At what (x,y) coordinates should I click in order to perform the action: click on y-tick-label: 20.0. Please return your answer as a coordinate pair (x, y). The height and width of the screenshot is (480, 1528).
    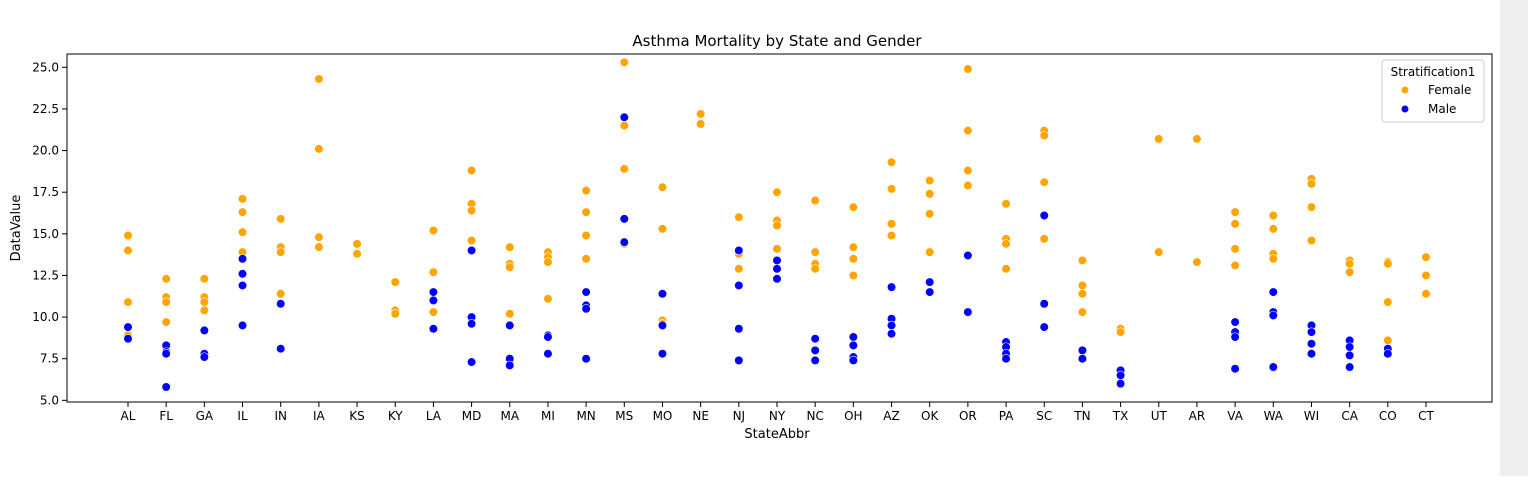
    Looking at the image, I should click on (45, 151).